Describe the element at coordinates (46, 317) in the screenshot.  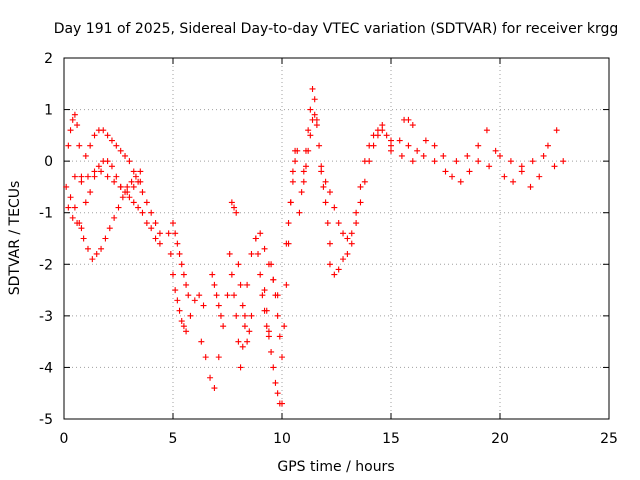
I see `y-tick-label: -3` at that location.